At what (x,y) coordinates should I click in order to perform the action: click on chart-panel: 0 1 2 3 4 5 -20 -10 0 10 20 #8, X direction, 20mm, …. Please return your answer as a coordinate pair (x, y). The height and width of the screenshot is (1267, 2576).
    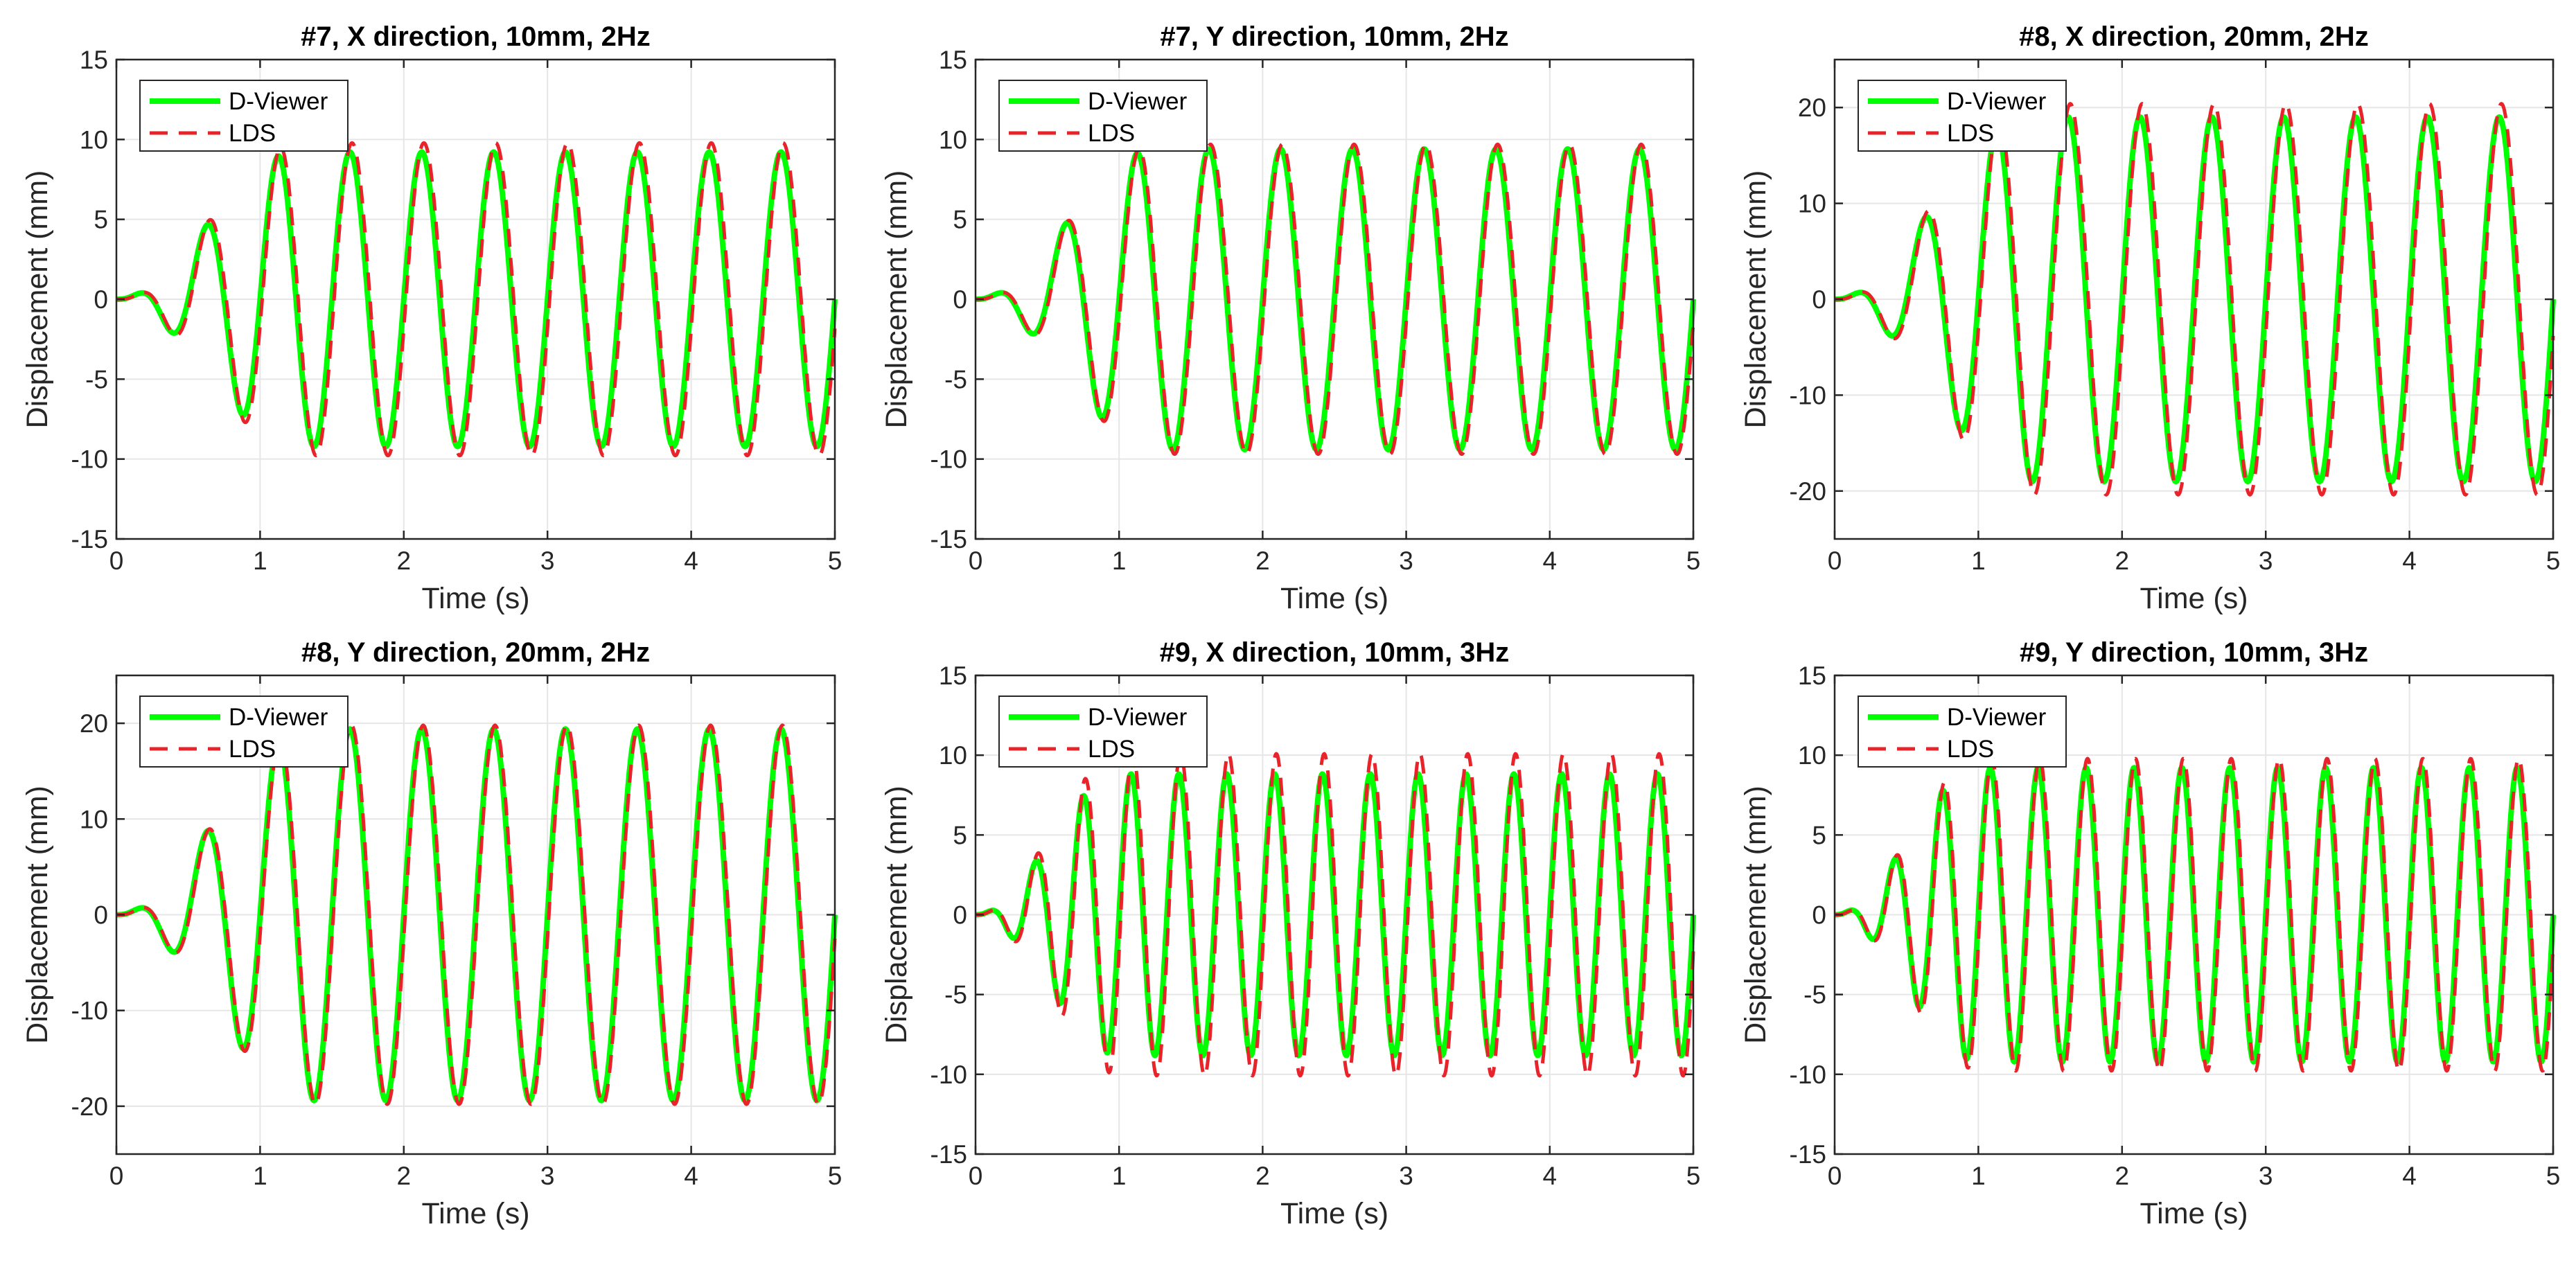
    Looking at the image, I should click on (2149, 318).